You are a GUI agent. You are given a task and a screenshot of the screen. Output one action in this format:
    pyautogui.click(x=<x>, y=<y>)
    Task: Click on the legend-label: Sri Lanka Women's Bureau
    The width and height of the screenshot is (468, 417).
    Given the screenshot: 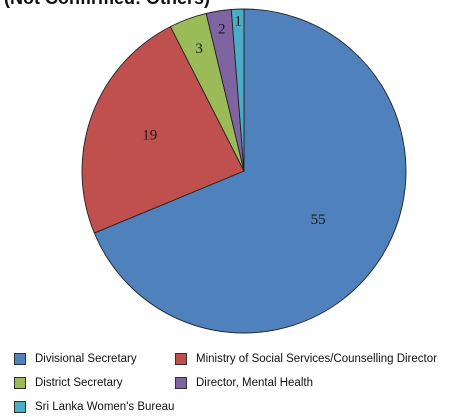 What is the action you would take?
    pyautogui.click(x=105, y=407)
    